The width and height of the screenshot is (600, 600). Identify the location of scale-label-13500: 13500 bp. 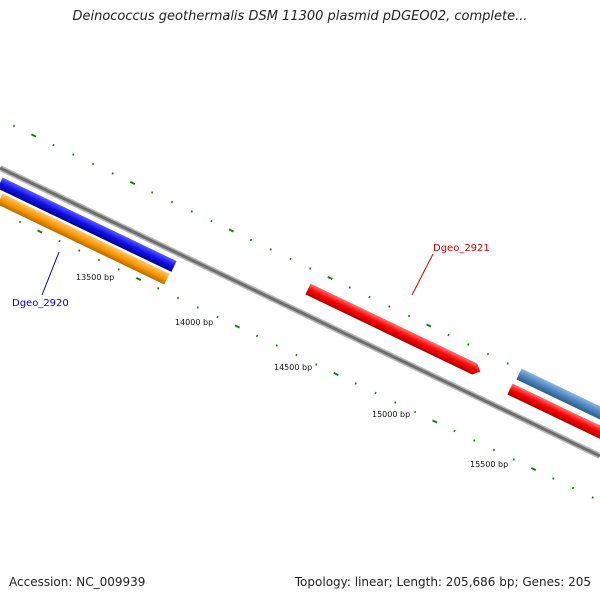
(95, 277).